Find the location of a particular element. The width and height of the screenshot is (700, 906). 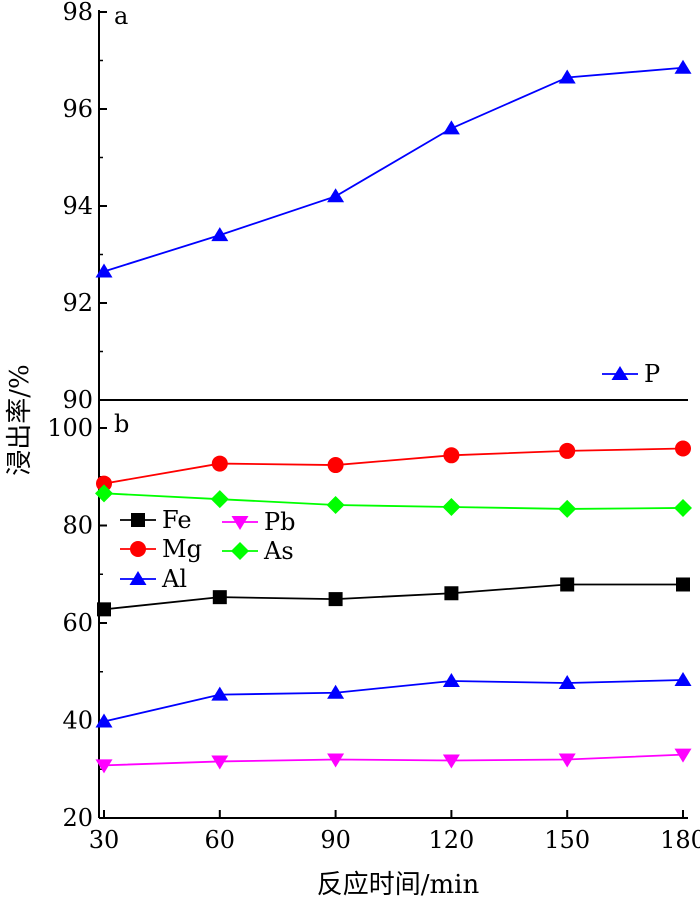

legend-label-Mg: Mg is located at coordinates (182, 549).